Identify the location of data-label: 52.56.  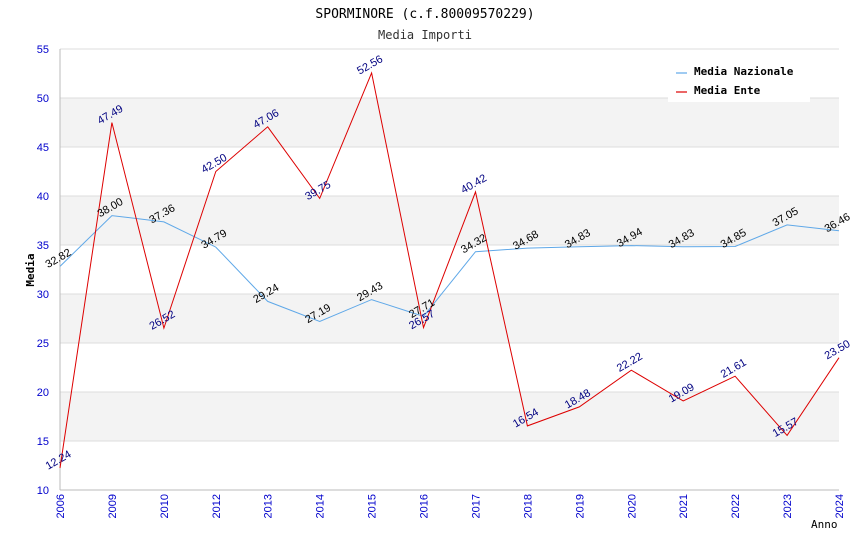
(370, 65).